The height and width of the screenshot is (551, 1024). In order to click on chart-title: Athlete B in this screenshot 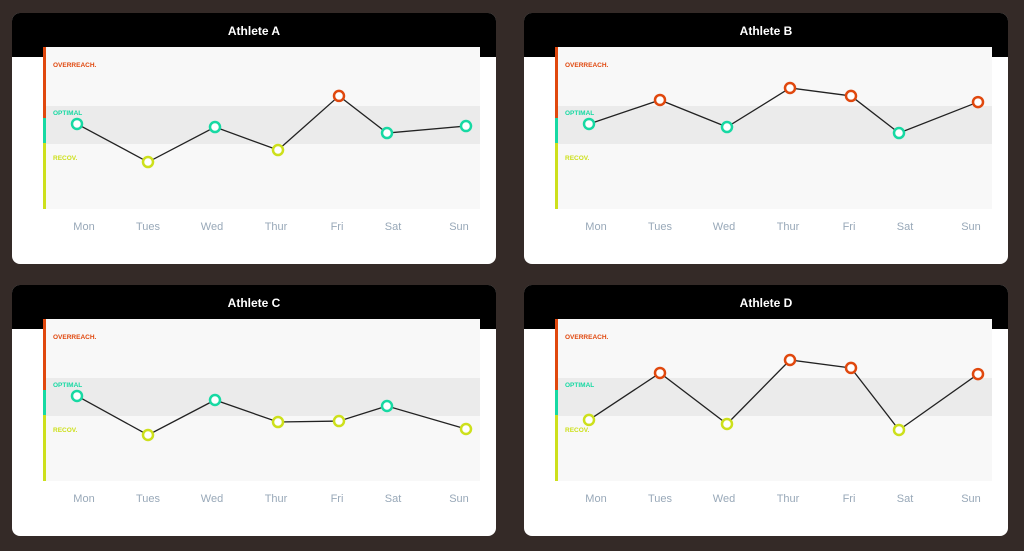, I will do `click(766, 31)`.